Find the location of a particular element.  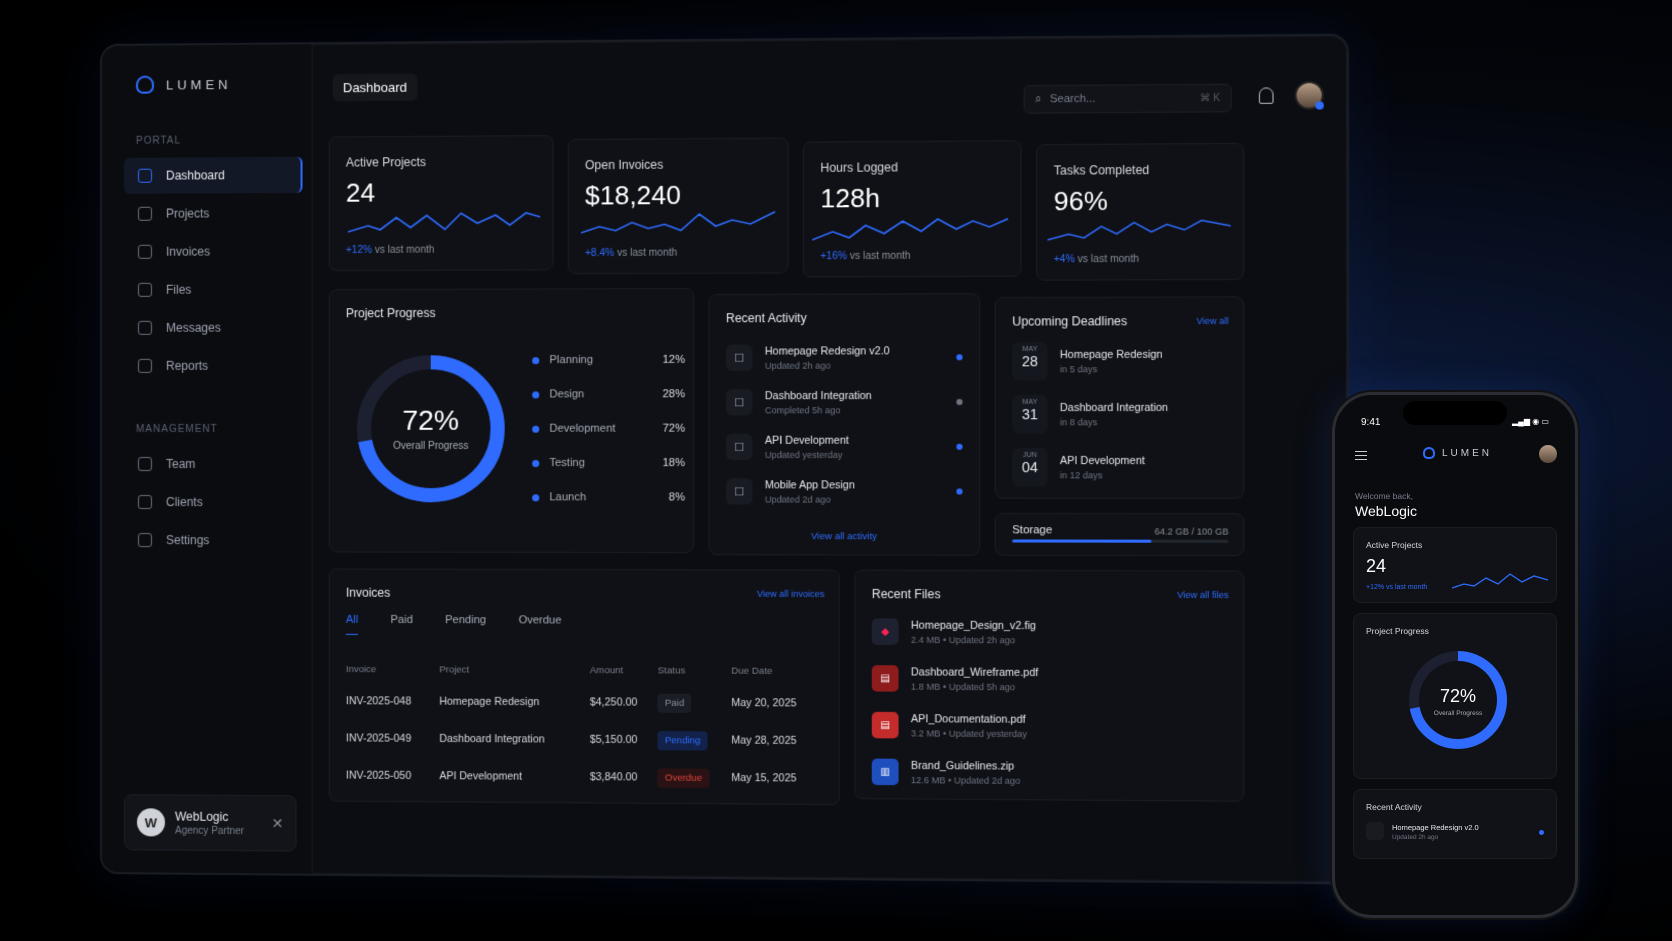

sidebar-item-messages: Messages is located at coordinates (213, 327).